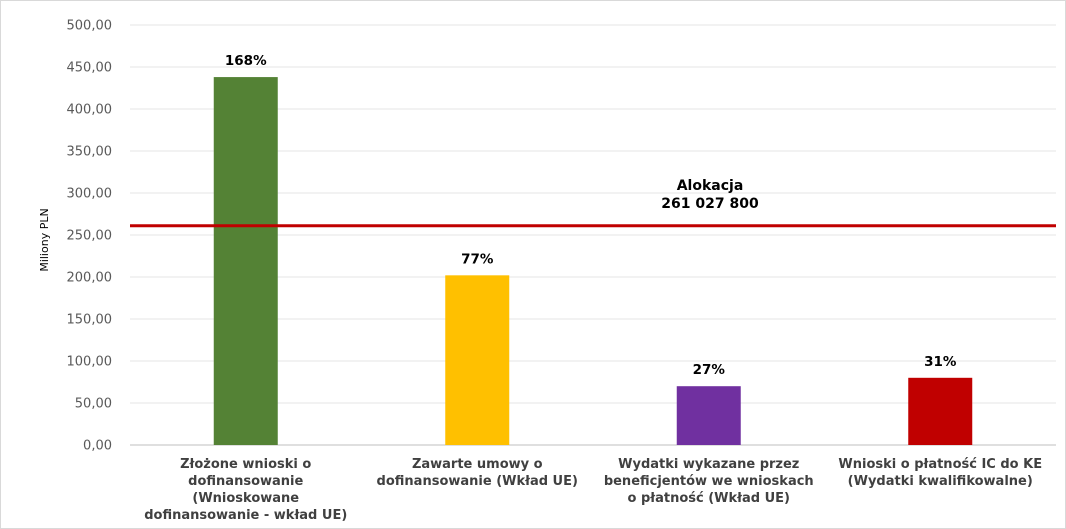 This screenshot has width=1066, height=529. I want to click on allocation-label: Alokacja 261 027 800, so click(710, 195).